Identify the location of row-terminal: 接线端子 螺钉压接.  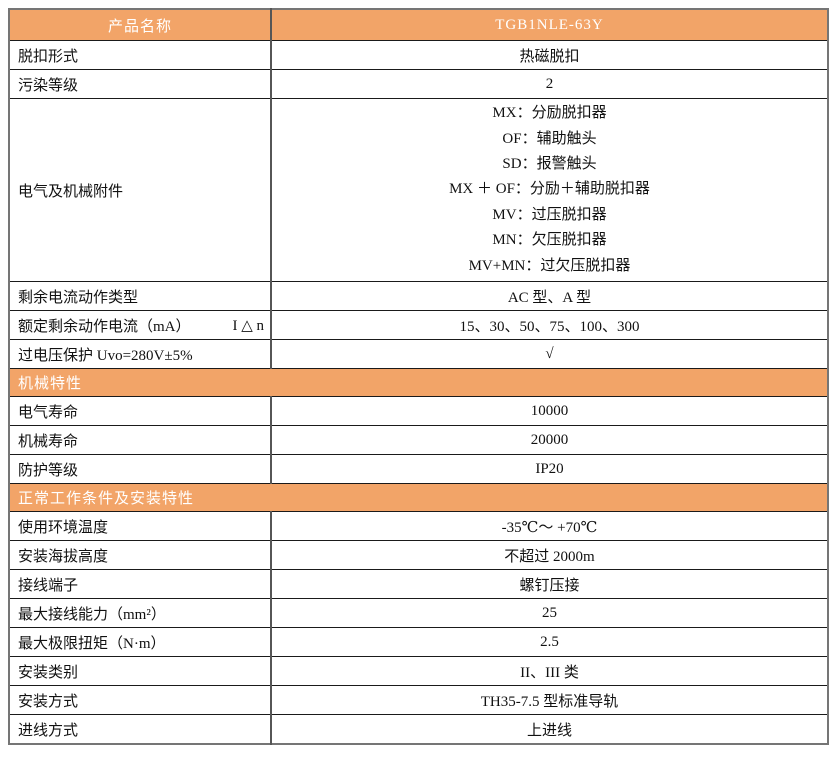
(418, 584).